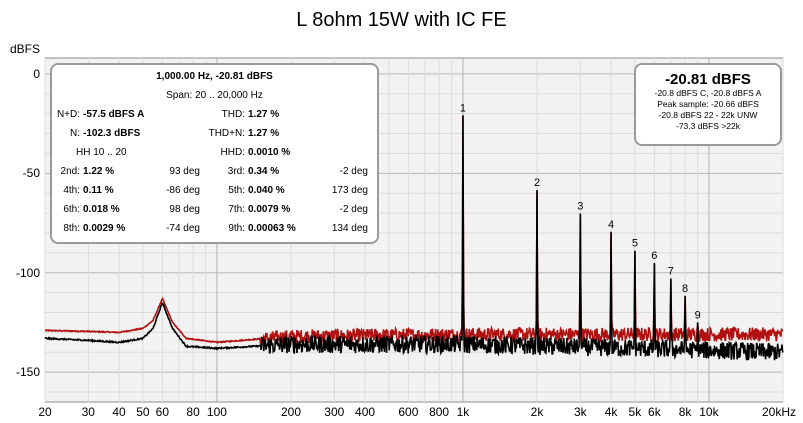 This screenshot has height=423, width=803. I want to click on harmonic-label: 2nd:, so click(70, 171).